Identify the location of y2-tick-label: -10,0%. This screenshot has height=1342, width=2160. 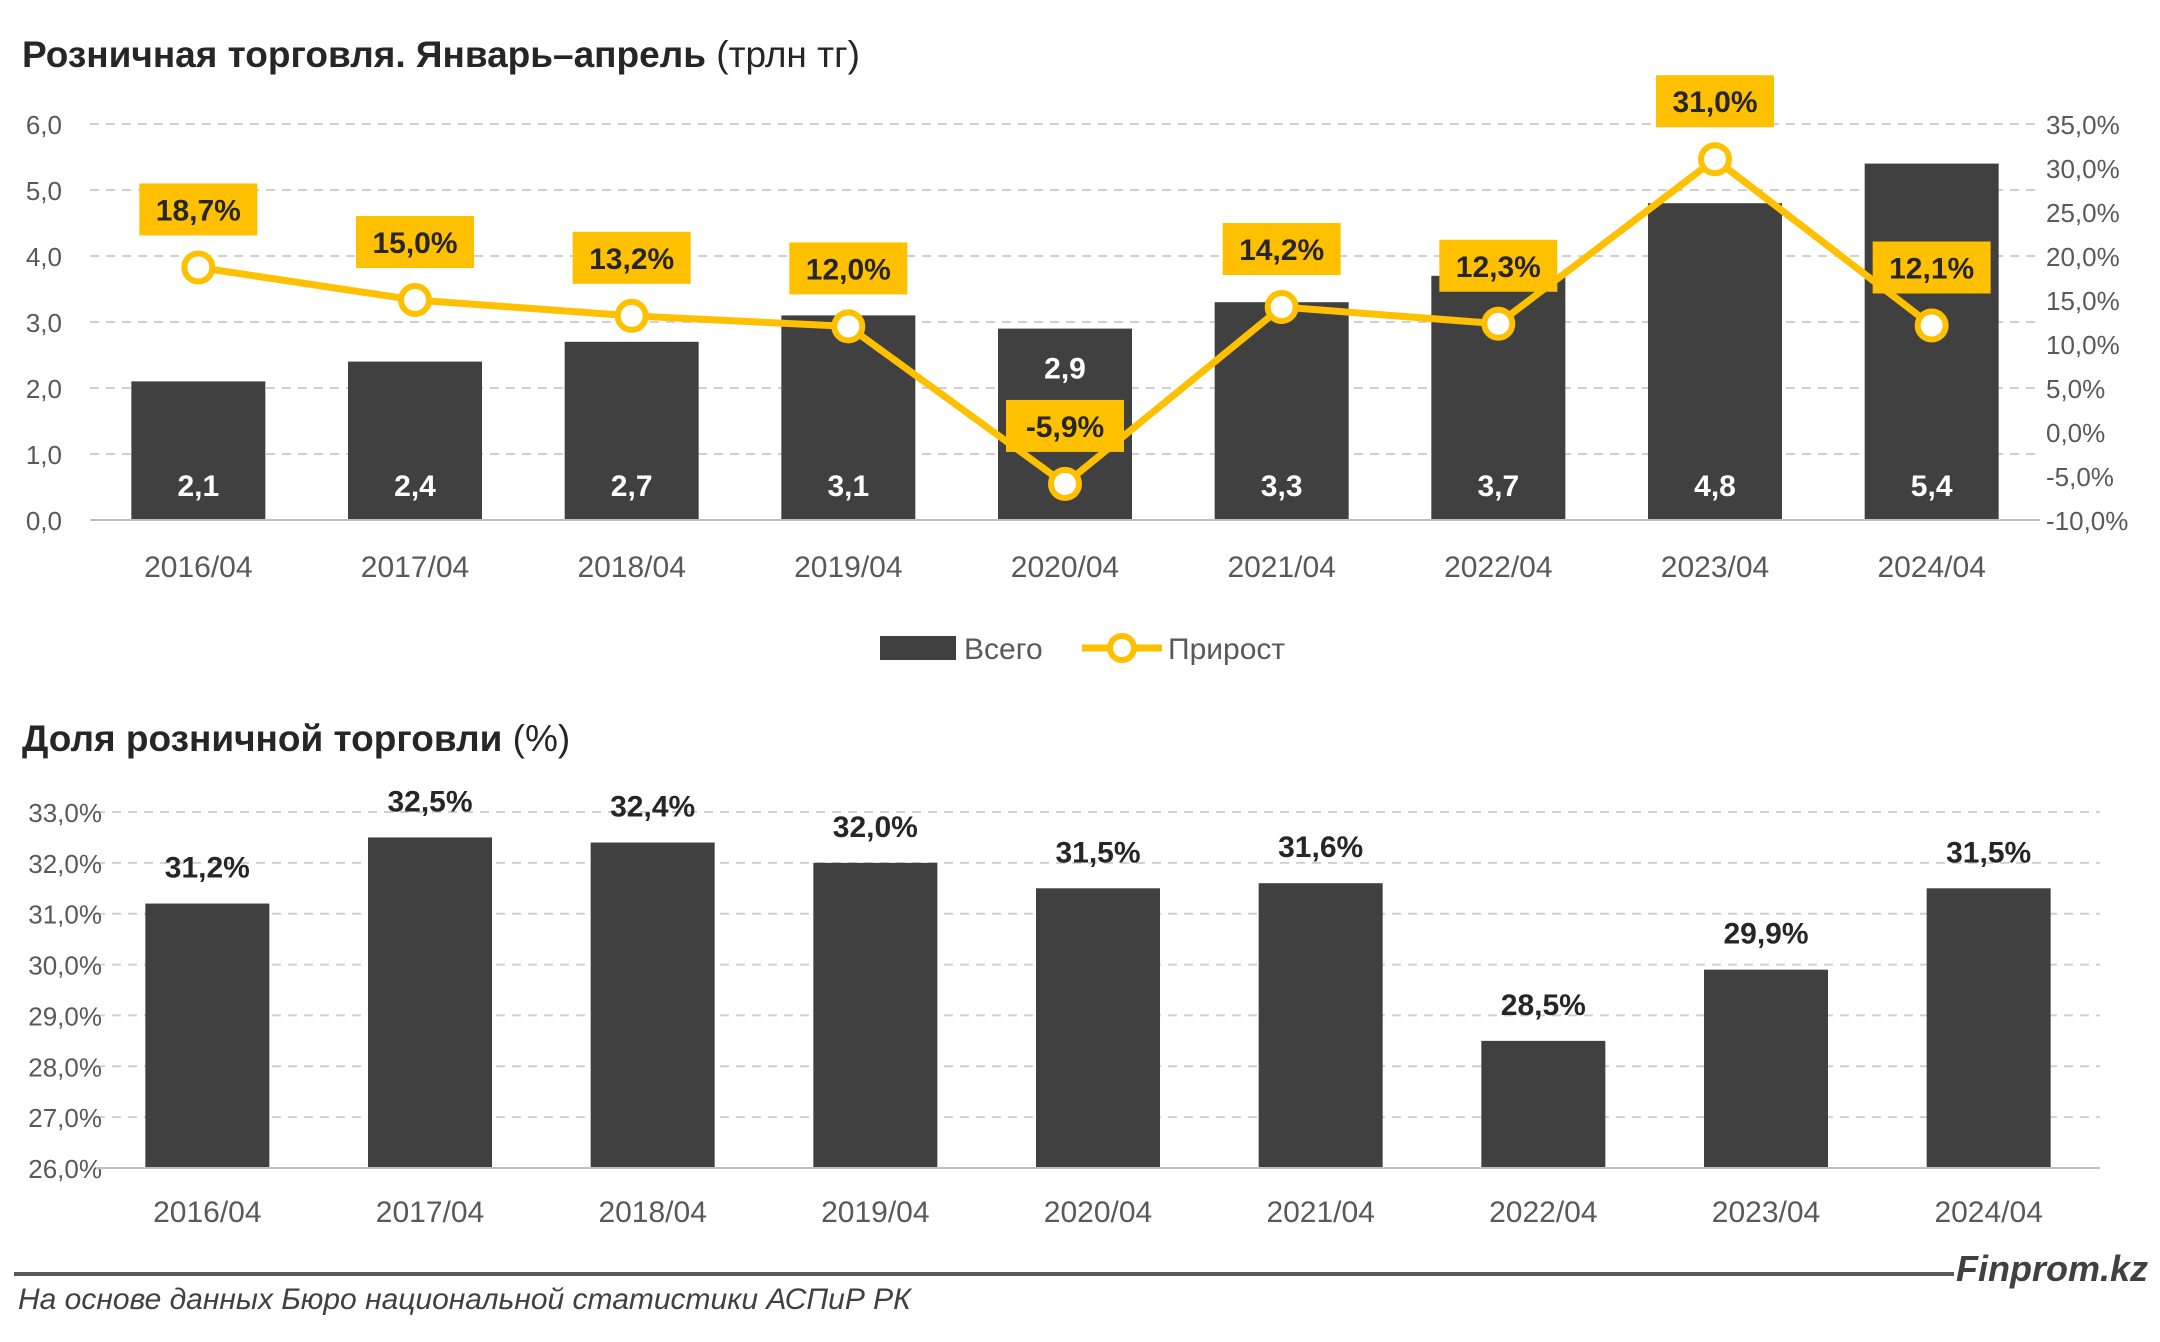
(2087, 521).